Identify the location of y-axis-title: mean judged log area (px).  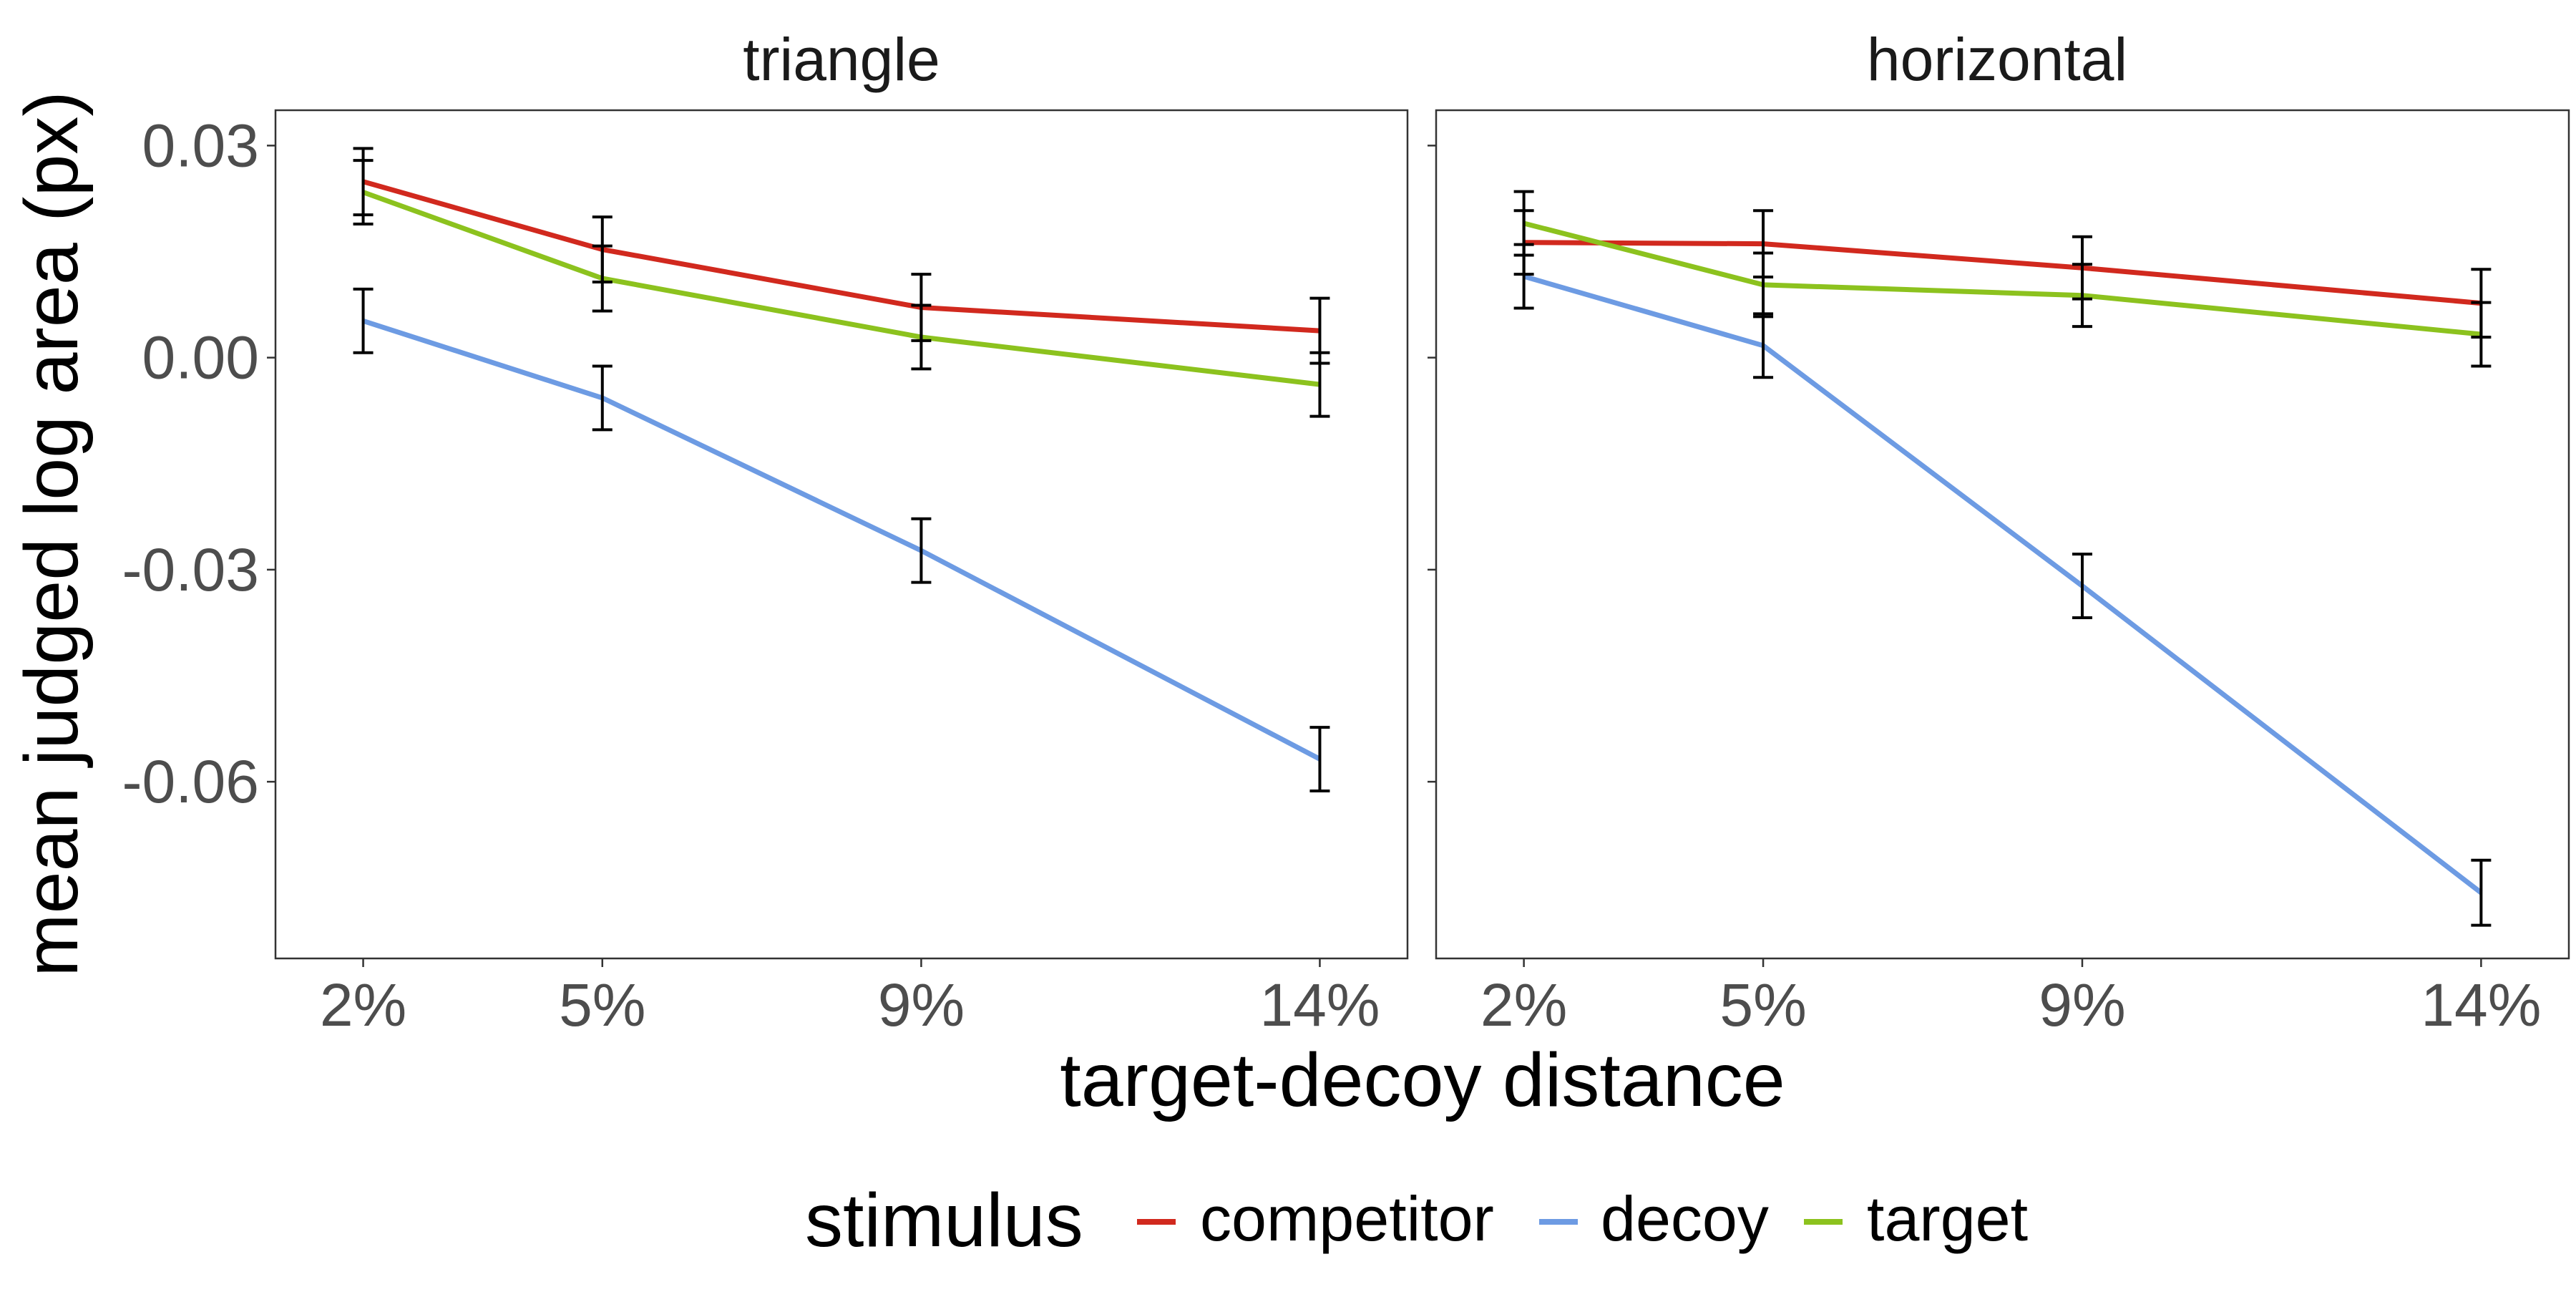
(51, 533).